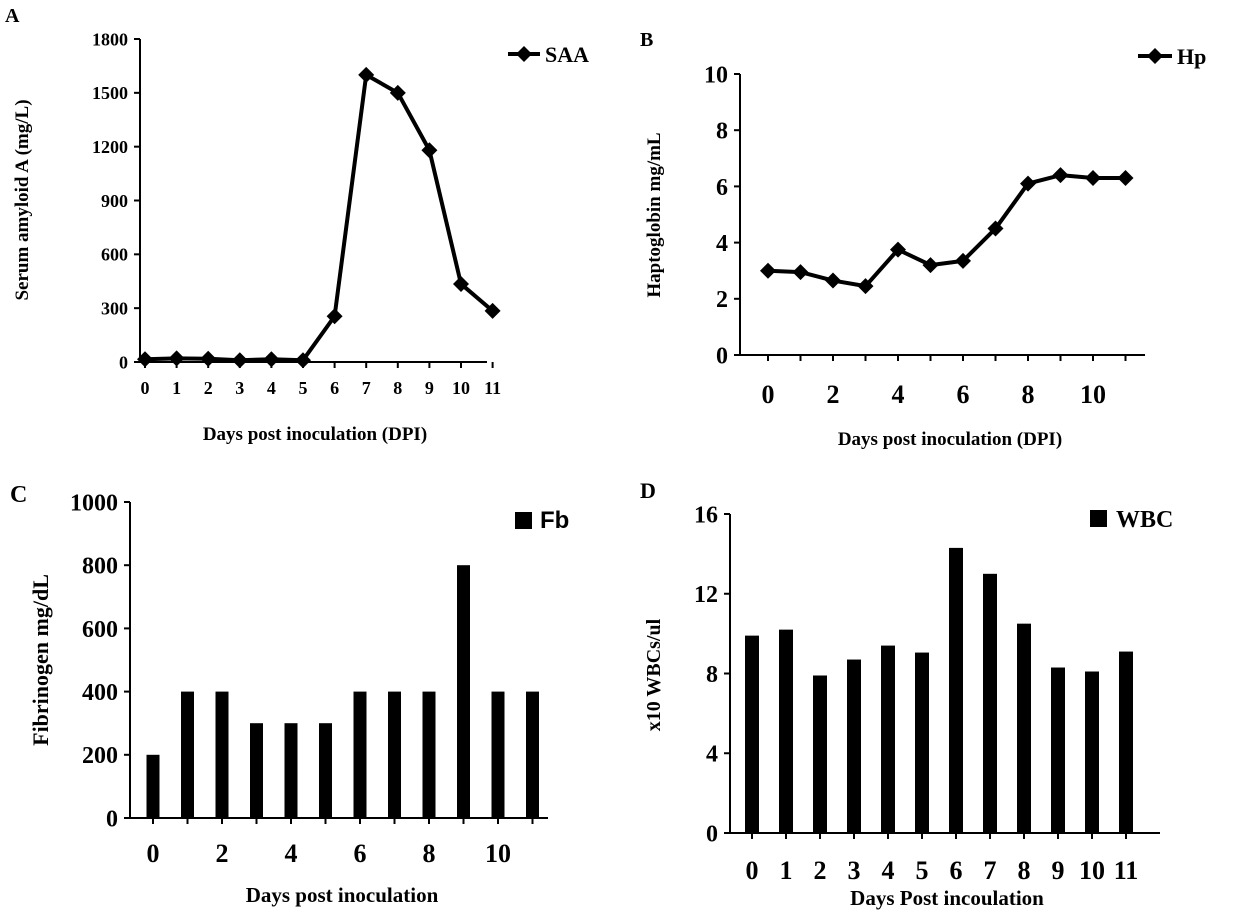 This screenshot has width=1233, height=915. What do you see at coordinates (12, 16) in the screenshot?
I see `panel-letter: A` at bounding box center [12, 16].